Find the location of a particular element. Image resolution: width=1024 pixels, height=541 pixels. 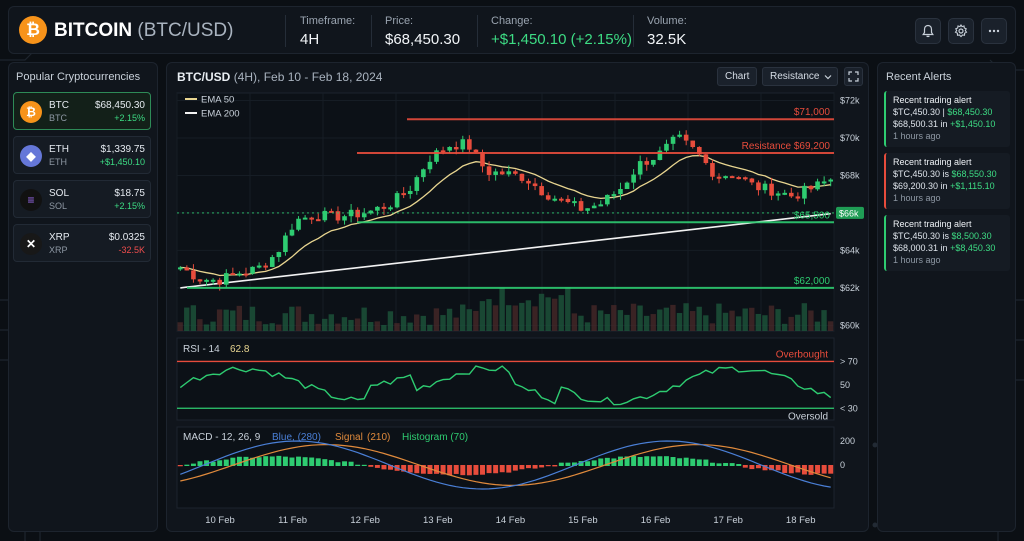

indicator-select-value: Resistance is located at coordinates (795, 76).